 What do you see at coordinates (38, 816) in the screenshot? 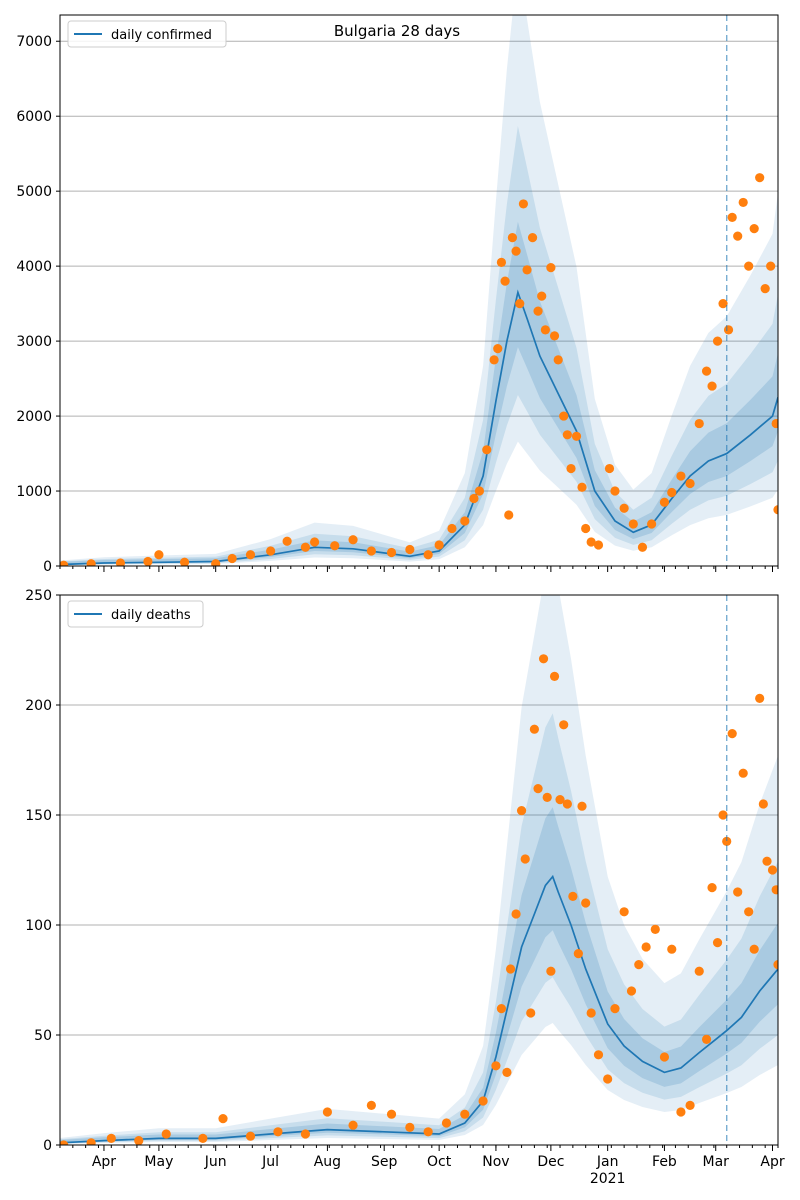
I see `y-tick-label: 150` at bounding box center [38, 816].